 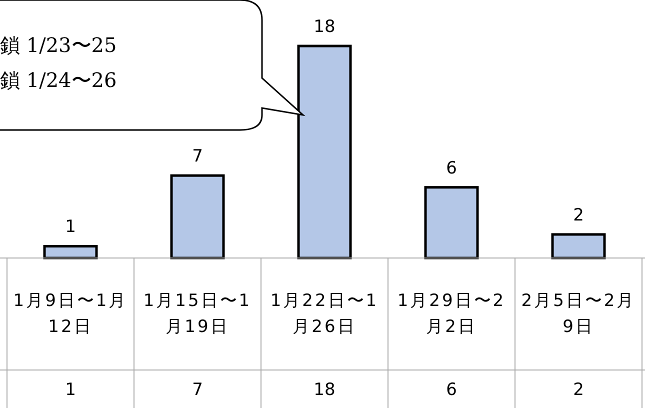 What do you see at coordinates (451, 390) in the screenshot?
I see `text: 6` at bounding box center [451, 390].